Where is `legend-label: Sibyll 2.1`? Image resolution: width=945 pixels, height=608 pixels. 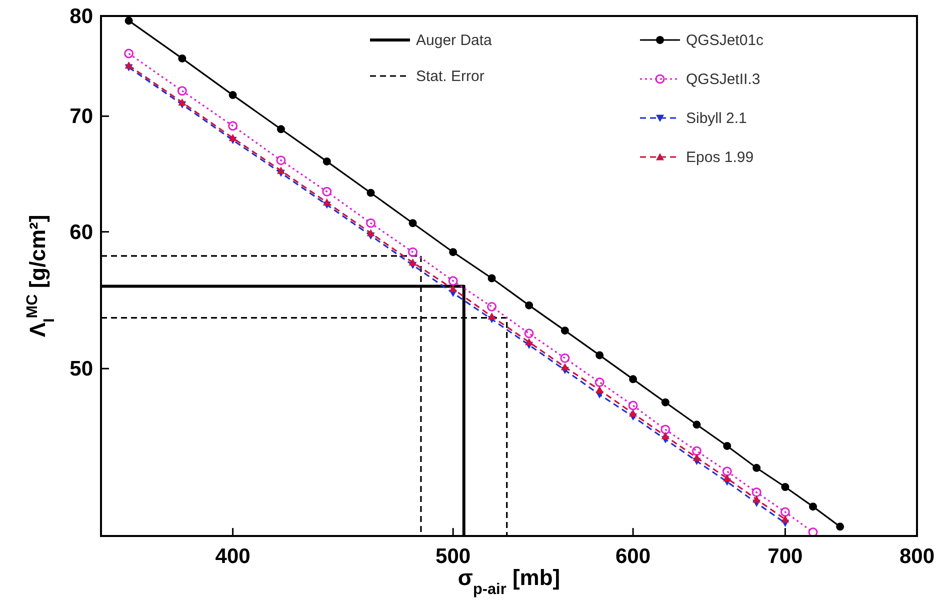
legend-label: Sibyll 2.1 is located at coordinates (716, 118).